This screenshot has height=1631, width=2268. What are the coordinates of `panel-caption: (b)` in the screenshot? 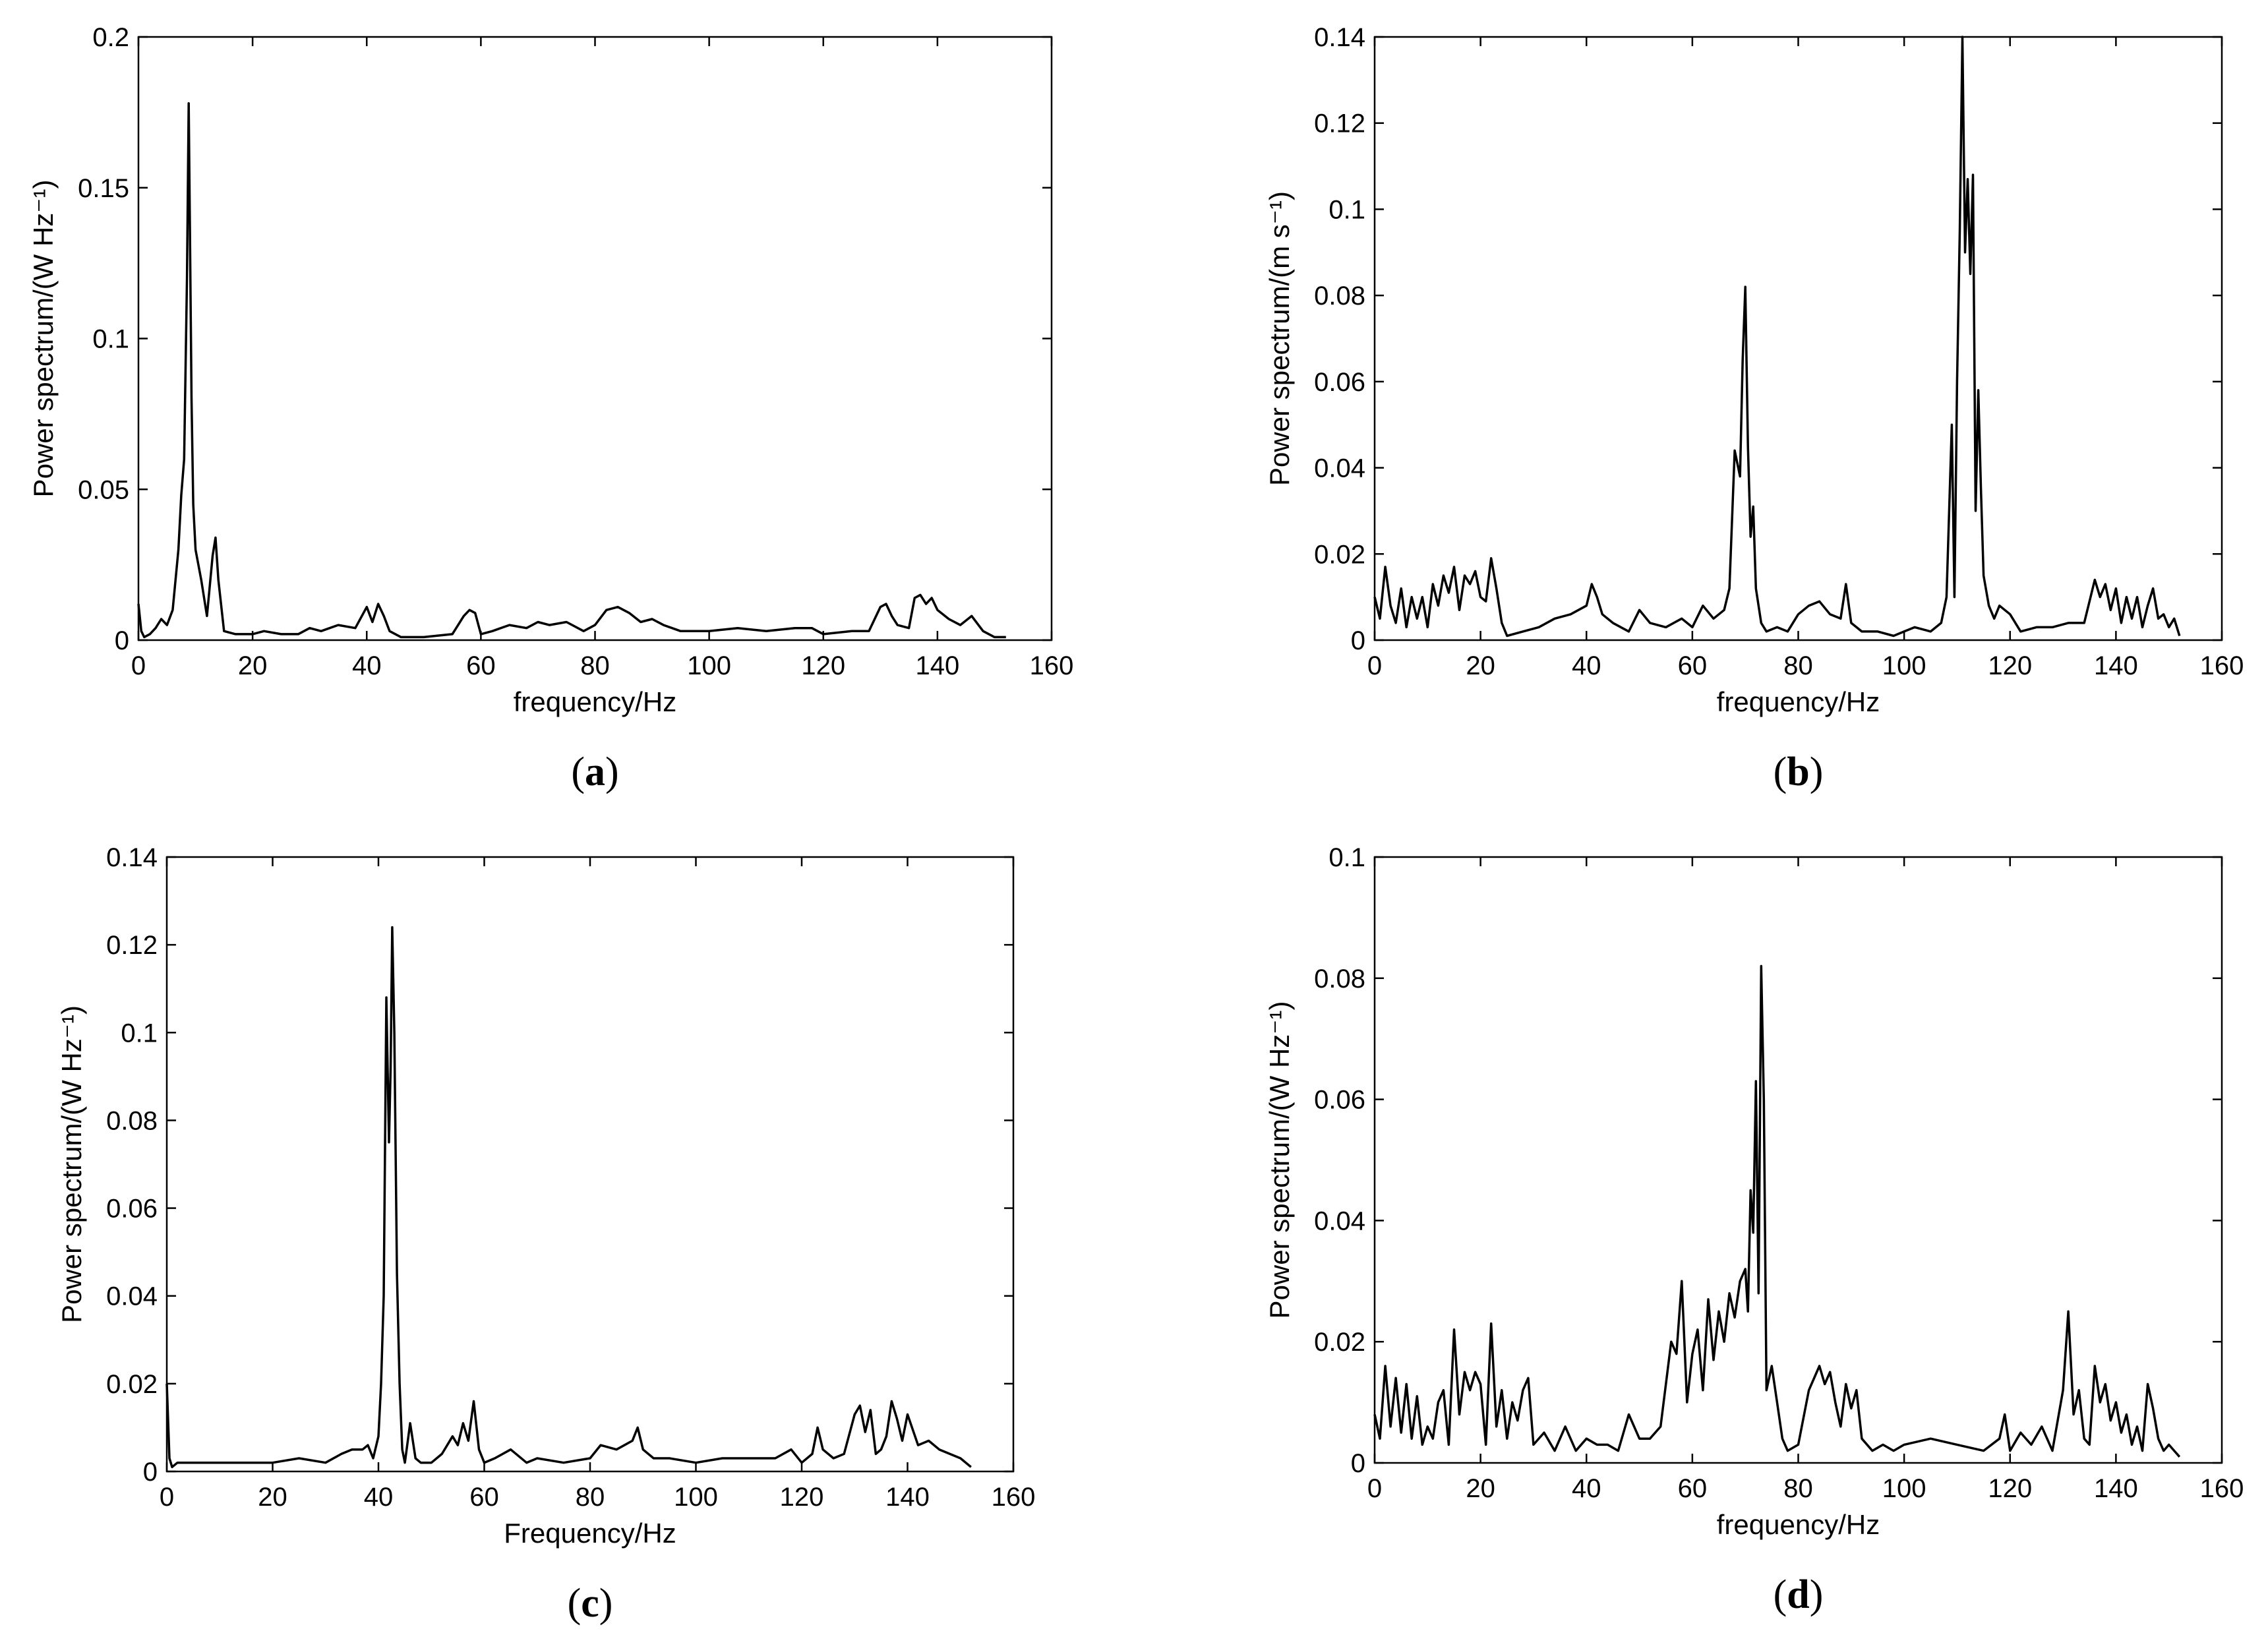 It's located at (1799, 772).